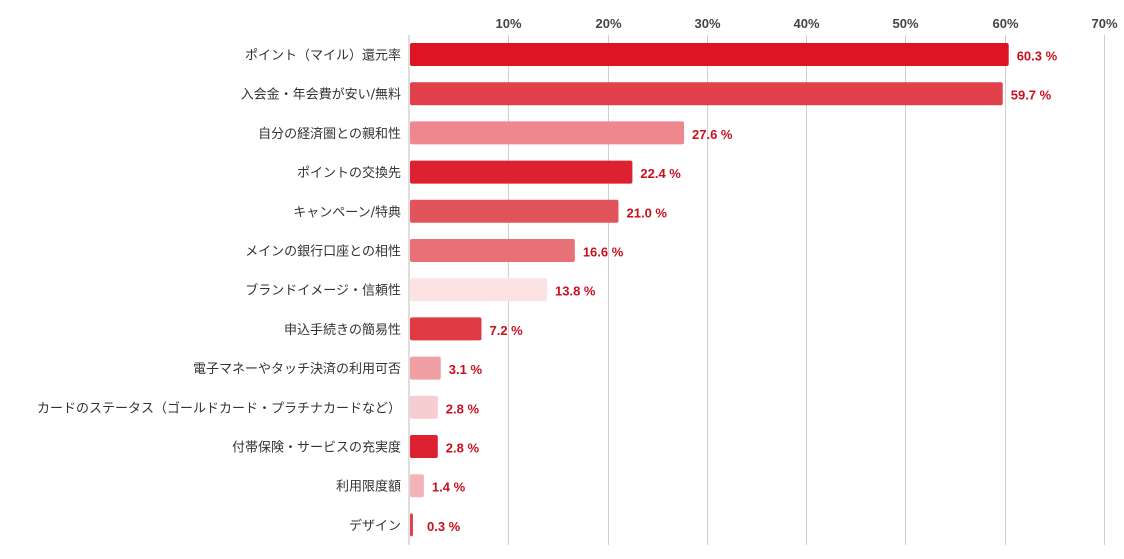 The height and width of the screenshot is (559, 1124). Describe the element at coordinates (342, 330) in the screenshot. I see `category-label: 申込手続きの簡易性` at that location.